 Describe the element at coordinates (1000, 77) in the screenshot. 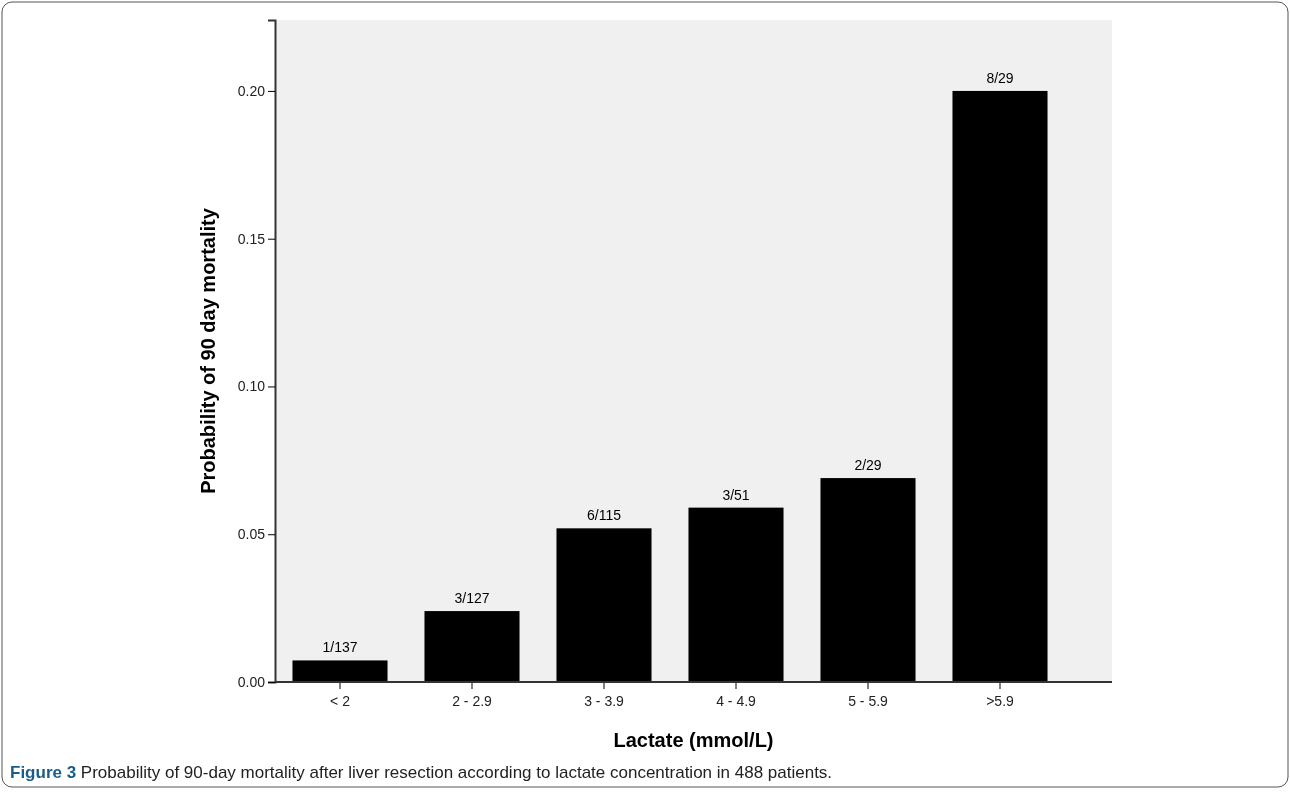

I see `data-label: 8/29` at that location.